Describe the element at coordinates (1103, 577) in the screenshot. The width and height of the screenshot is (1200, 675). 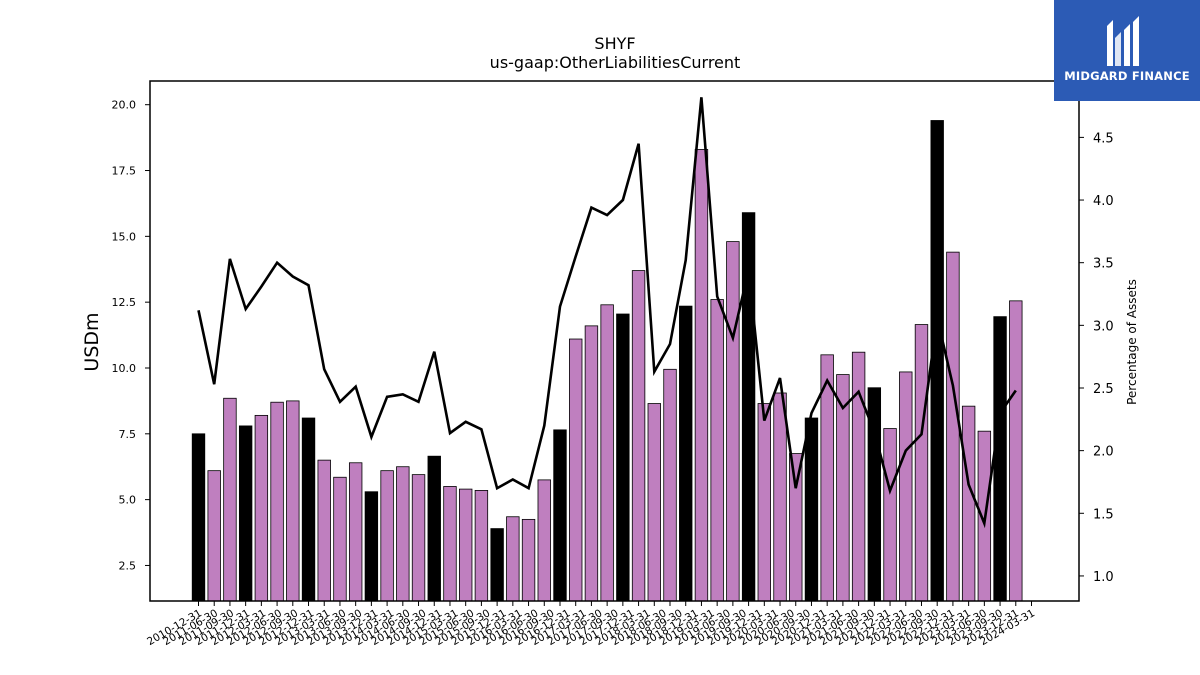
I see `y2-tick-label: 1.0` at that location.